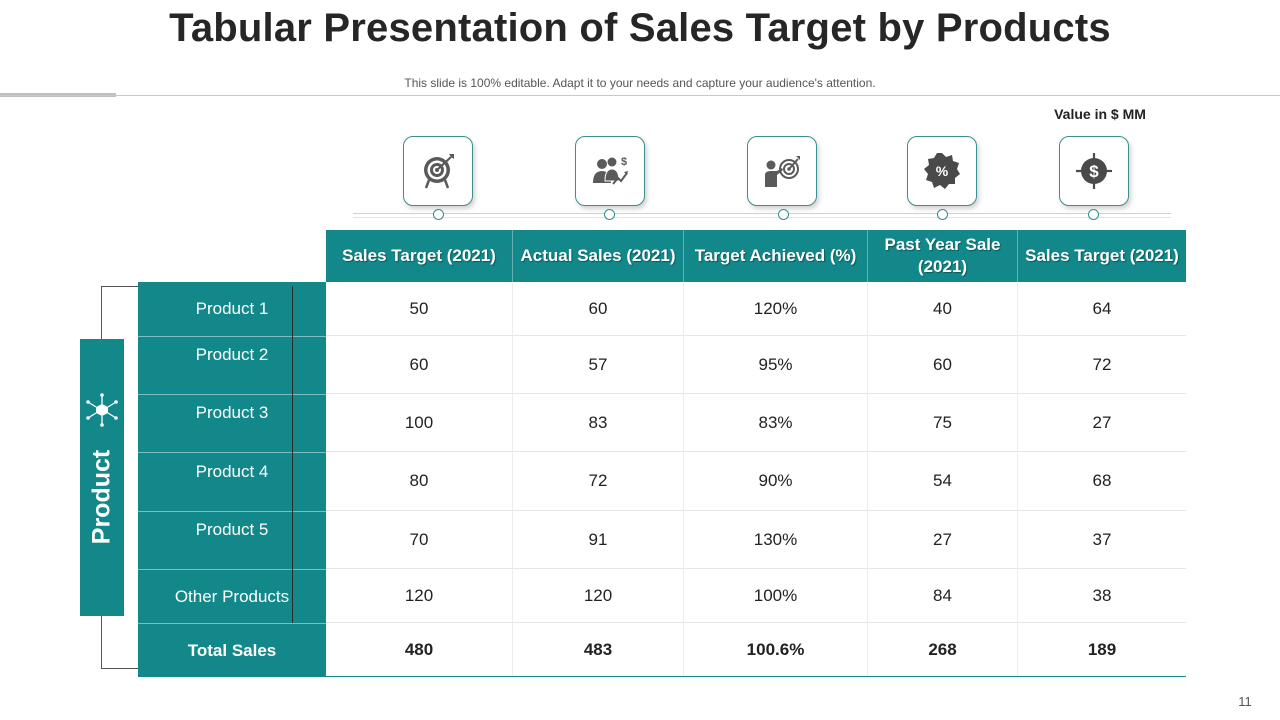  What do you see at coordinates (775, 256) in the screenshot?
I see `column-header: Target Achieved (%)` at bounding box center [775, 256].